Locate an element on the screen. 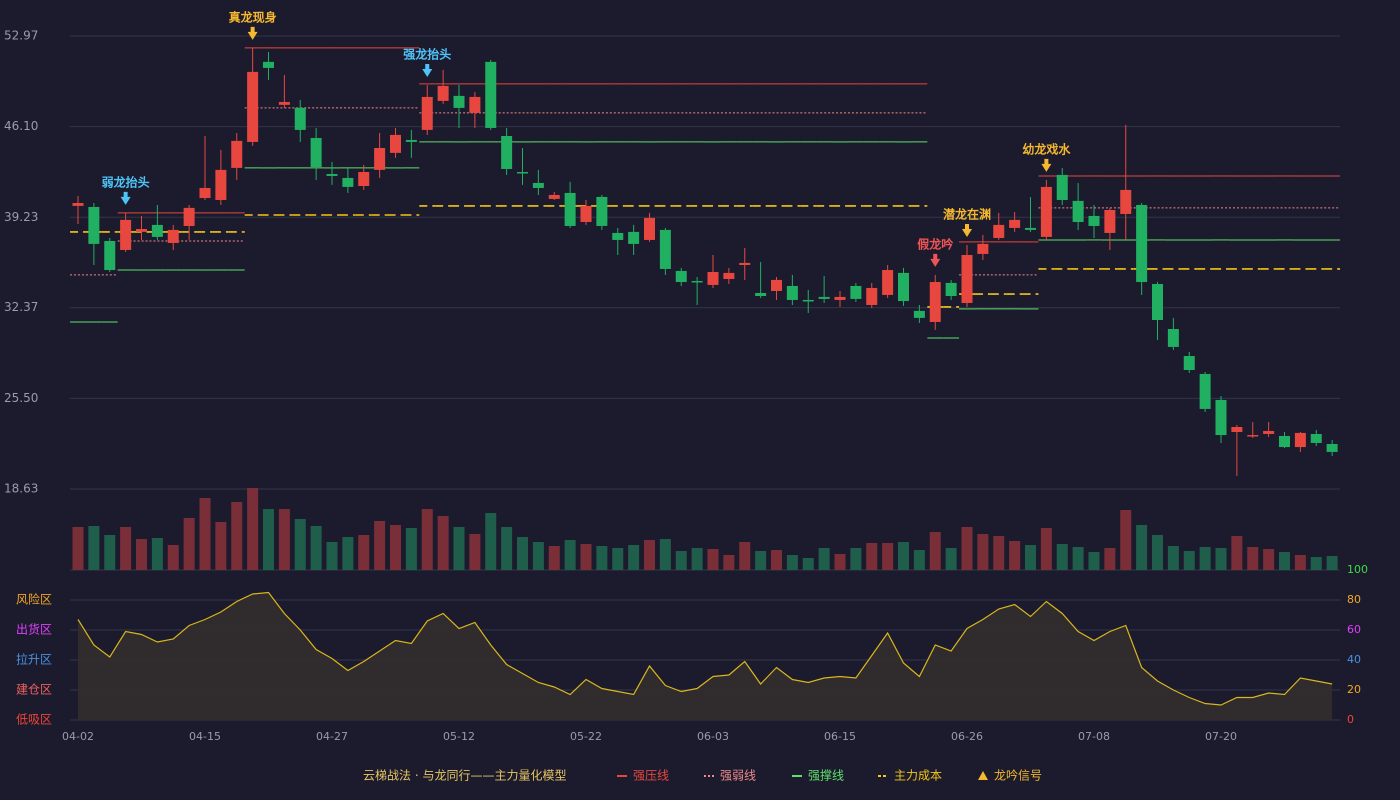  zone-label: 风险区 is located at coordinates (34, 599).